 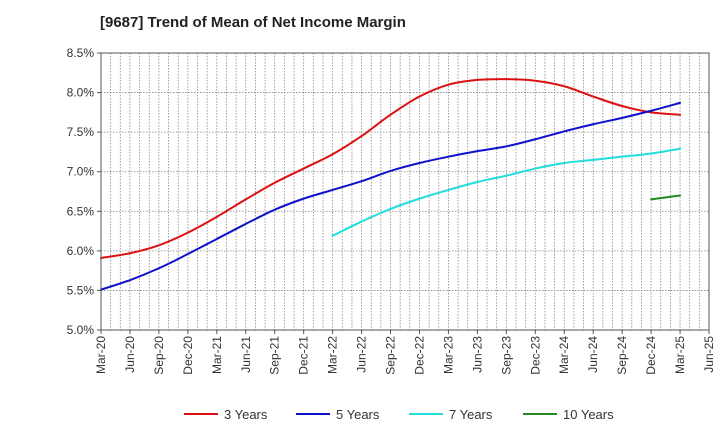 I want to click on x-tick-label: Jun-20, so click(x=130, y=354).